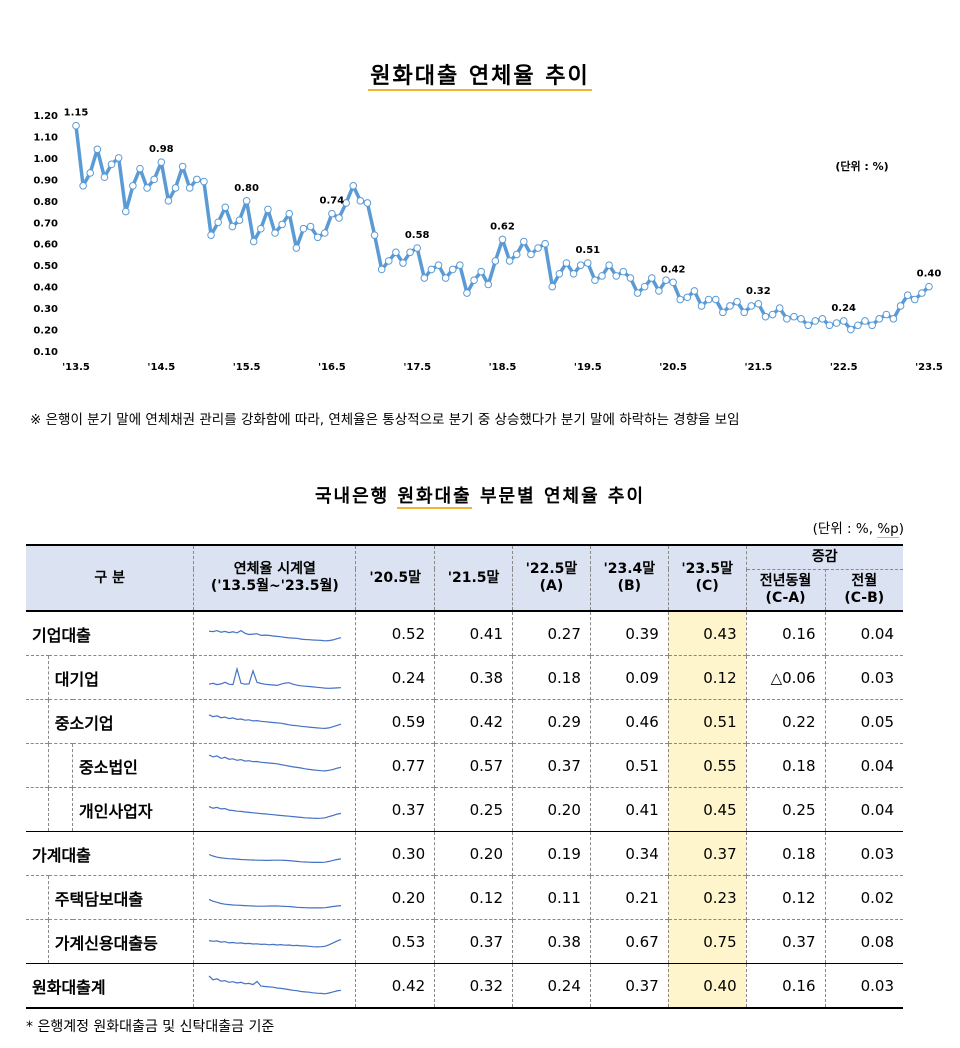 This screenshot has width=960, height=1048. I want to click on y-tick-label: 0.20, so click(45, 331).